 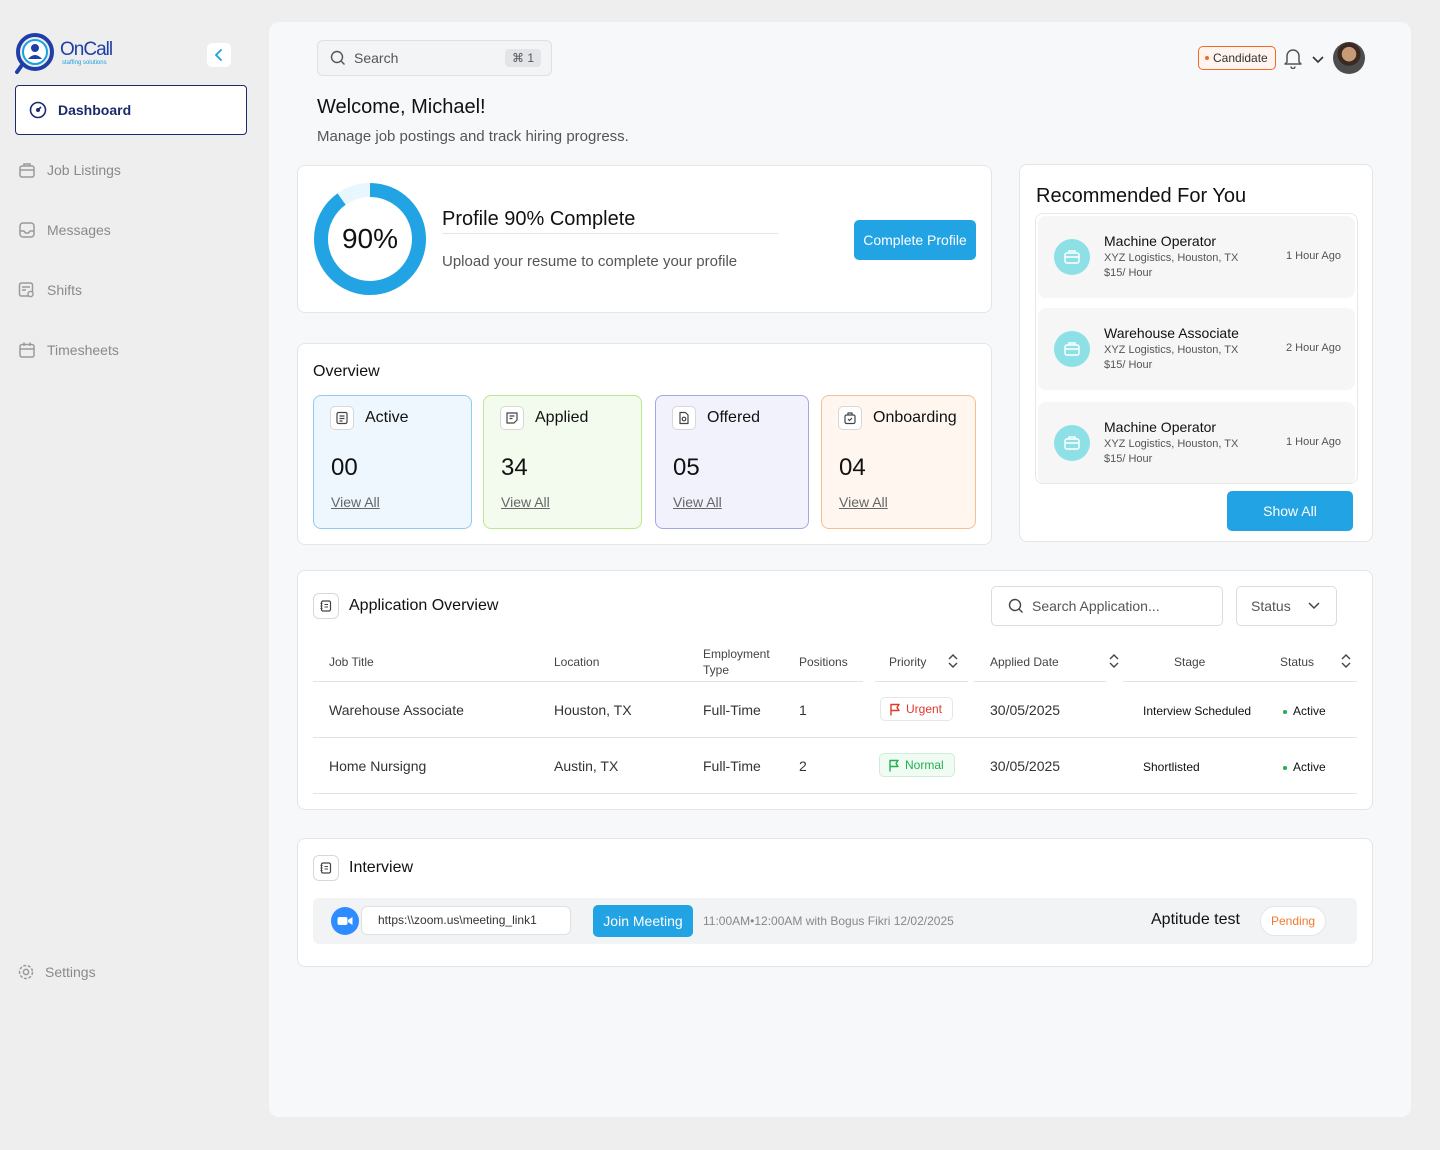 What do you see at coordinates (898, 462) in the screenshot?
I see `stat-card-onboarding: Onboarding 04 View All` at bounding box center [898, 462].